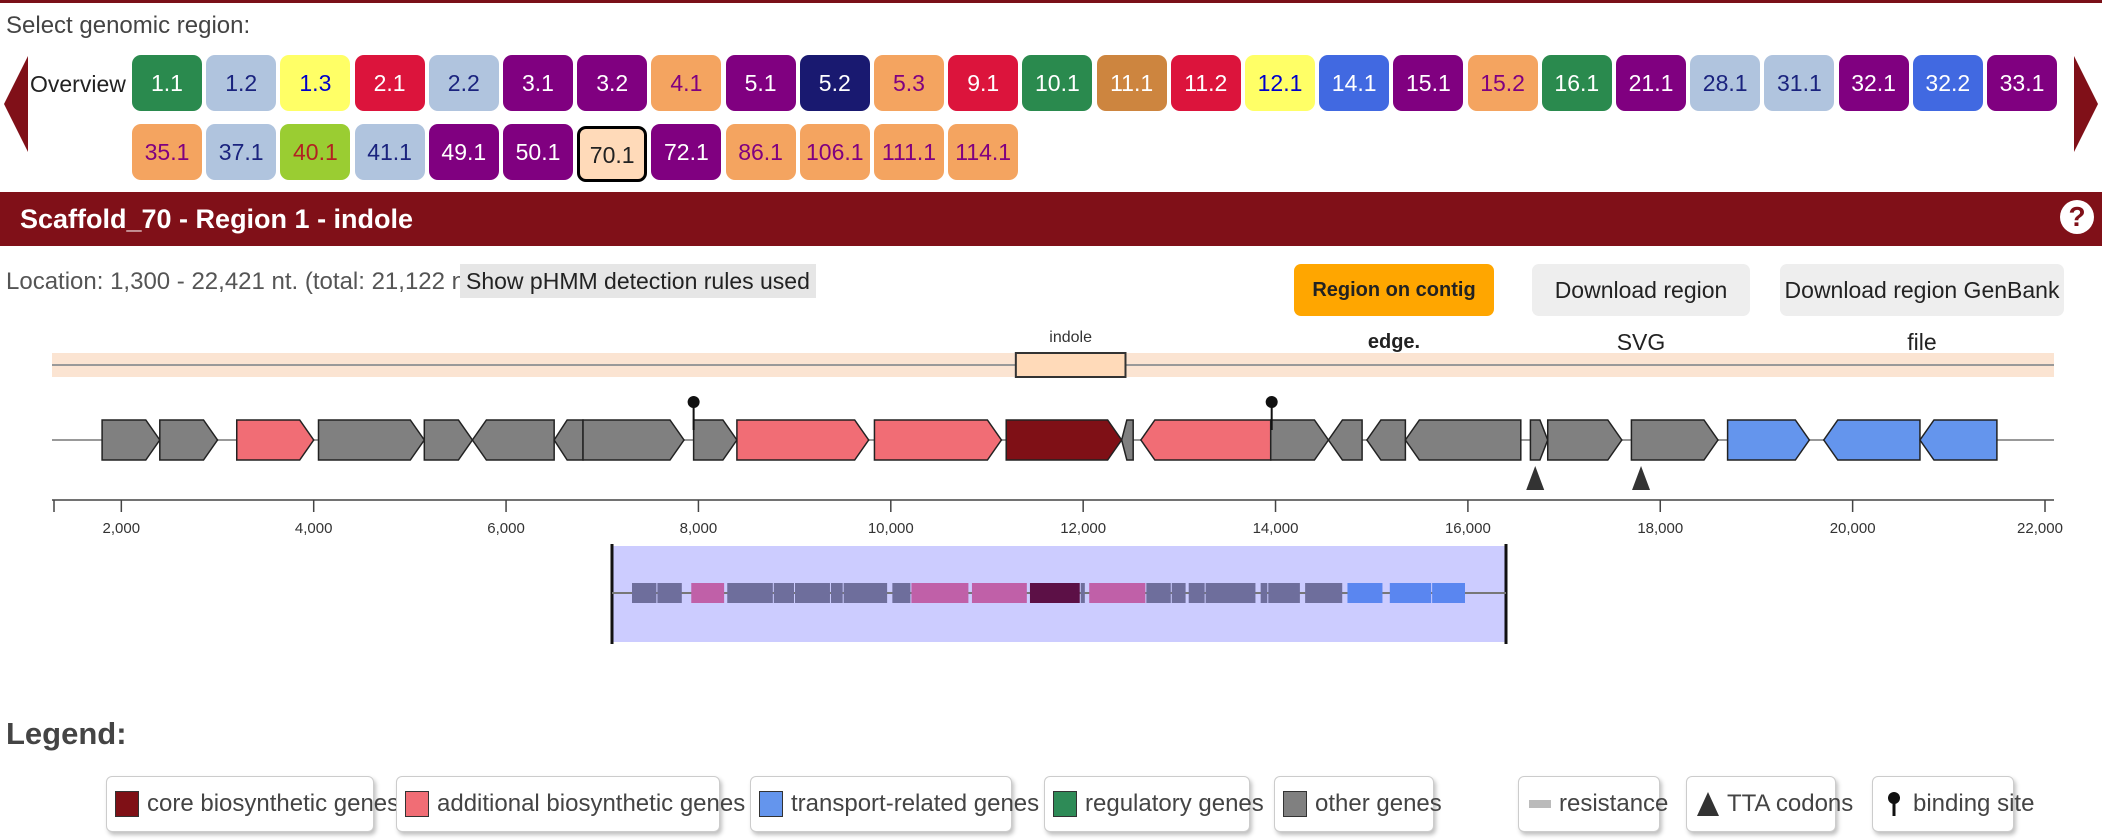 The width and height of the screenshot is (2102, 840). I want to click on legend-label: transport-related genes, so click(915, 803).